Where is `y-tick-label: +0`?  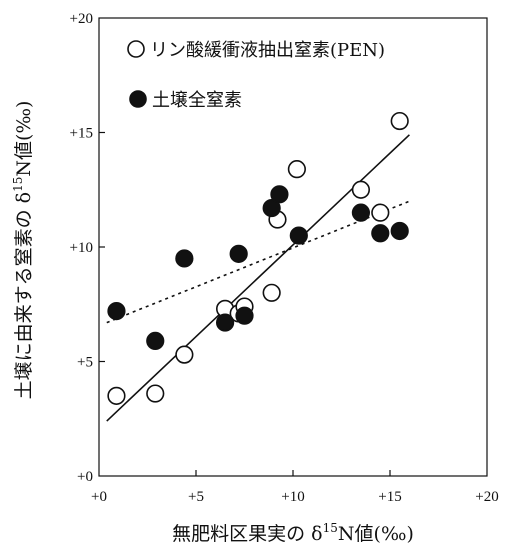 y-tick-label: +0 is located at coordinates (85, 477).